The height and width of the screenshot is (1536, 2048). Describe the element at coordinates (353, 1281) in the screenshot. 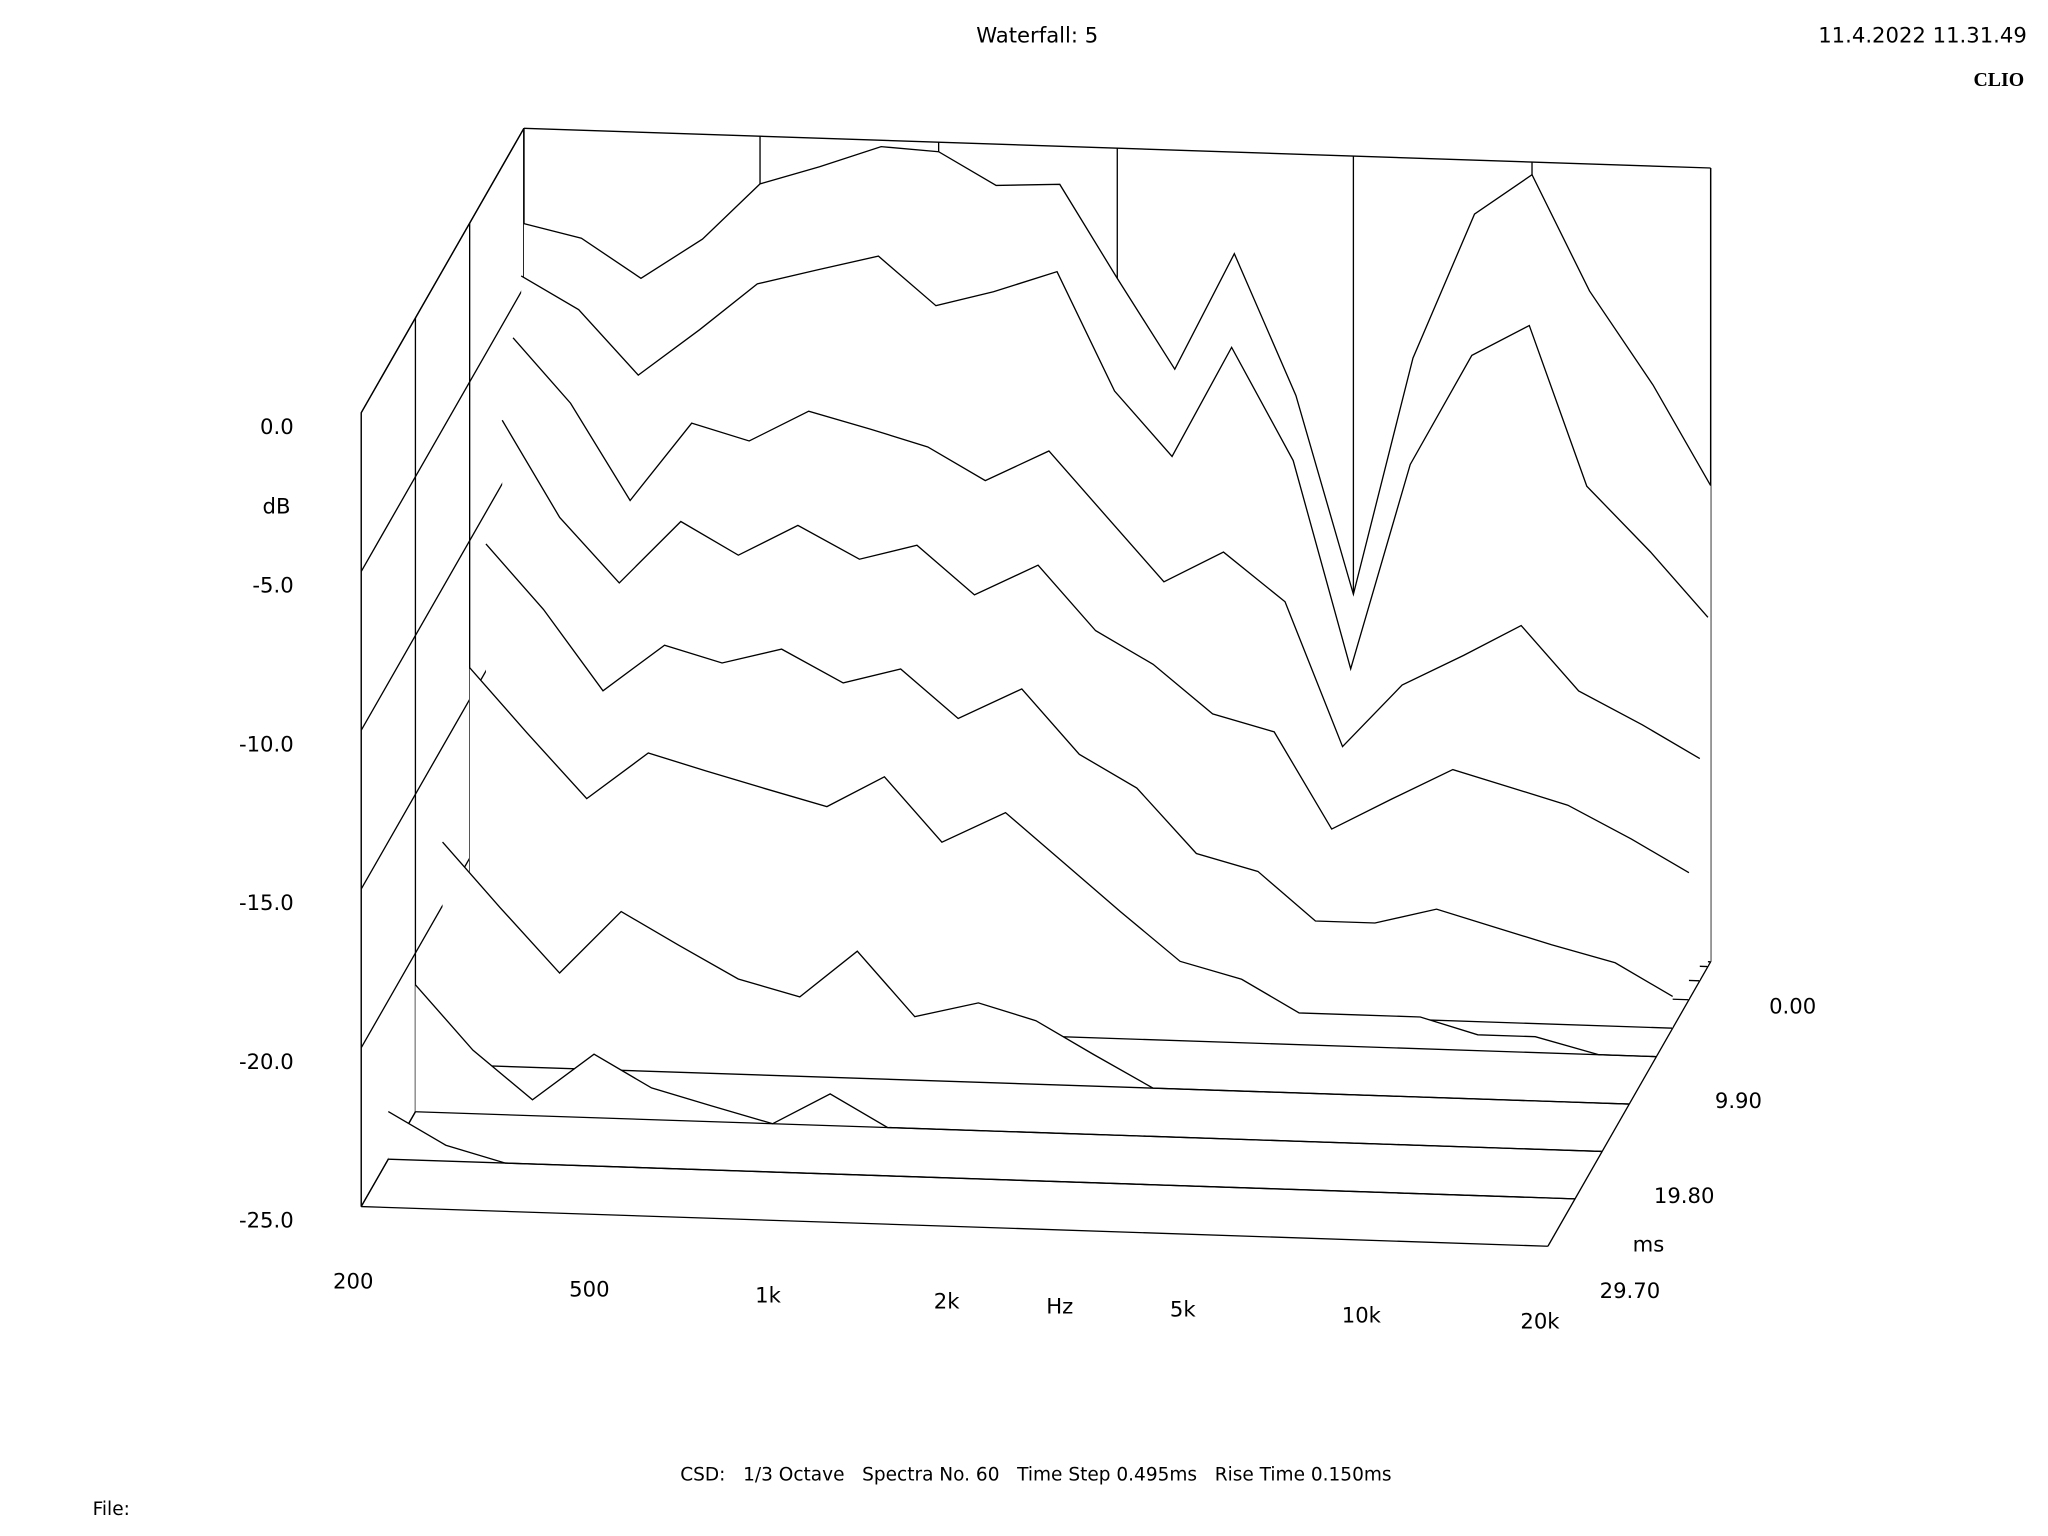

I see `x-tick-label: 200` at that location.